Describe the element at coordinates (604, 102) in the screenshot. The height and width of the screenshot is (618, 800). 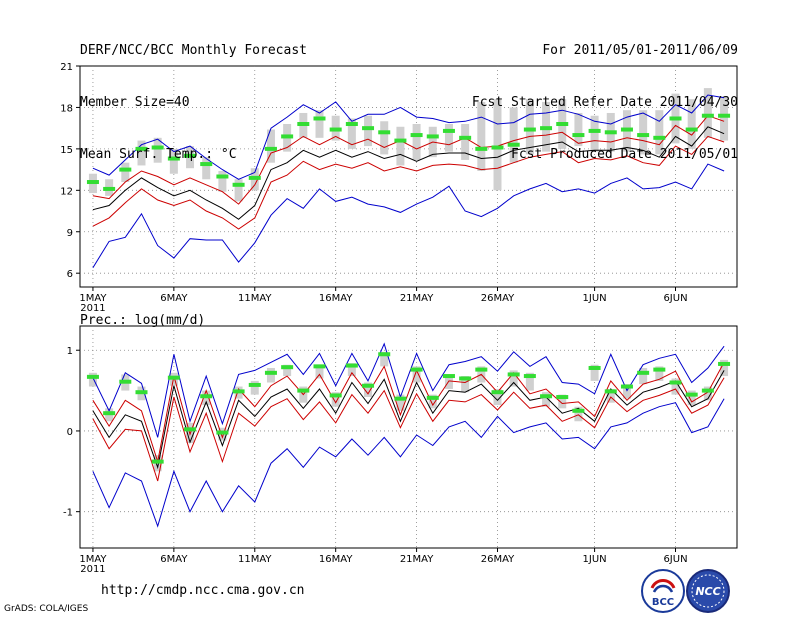
I see `refer-date: Fcst Started Refer Date 2011/04/30` at that location.